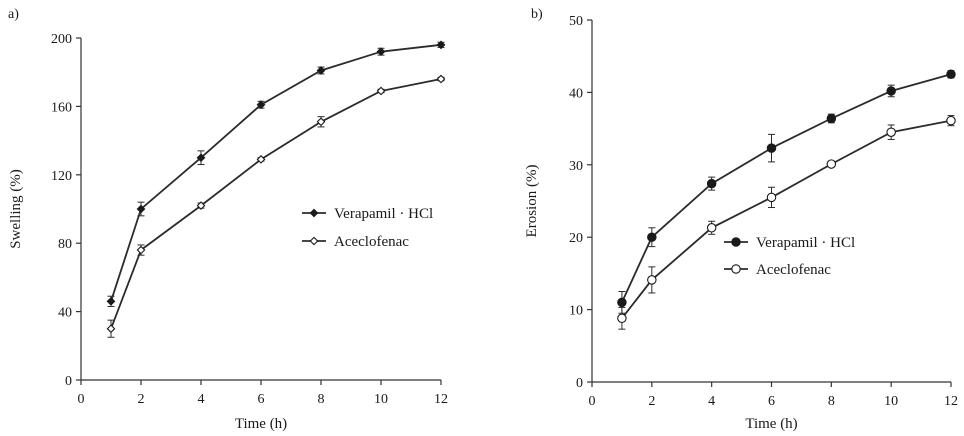  I want to click on panel-label: a), so click(13, 14).